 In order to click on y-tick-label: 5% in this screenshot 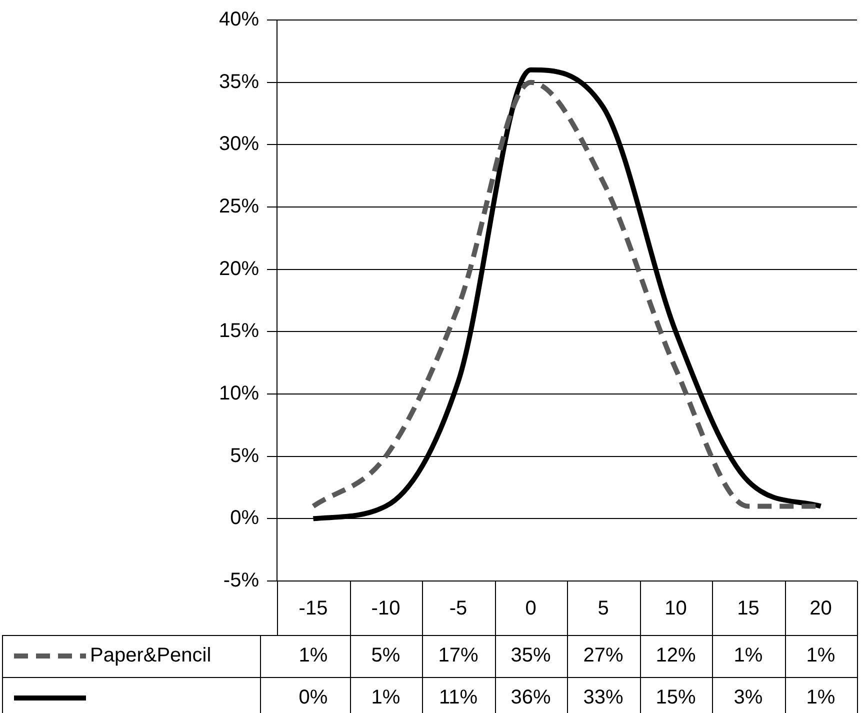, I will do `click(245, 455)`.